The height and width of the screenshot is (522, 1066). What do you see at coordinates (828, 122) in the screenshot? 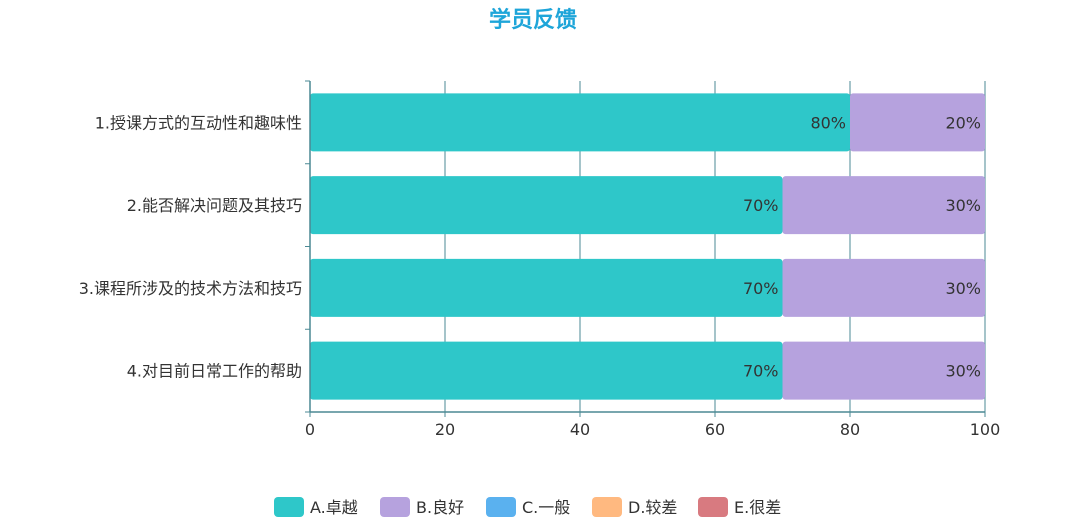
I see `data-label: 80%` at bounding box center [828, 122].